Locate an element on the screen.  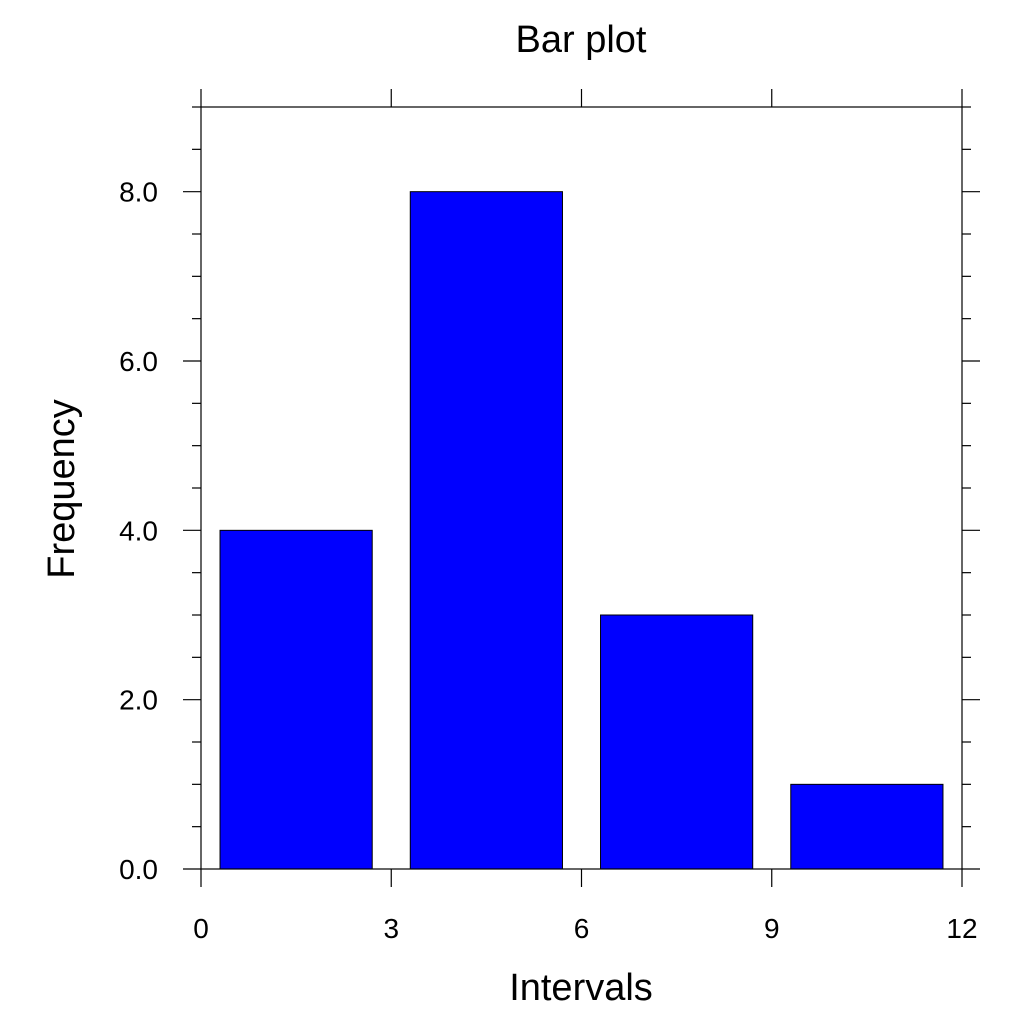
y-tick-label: 4.0 is located at coordinates (138, 530).